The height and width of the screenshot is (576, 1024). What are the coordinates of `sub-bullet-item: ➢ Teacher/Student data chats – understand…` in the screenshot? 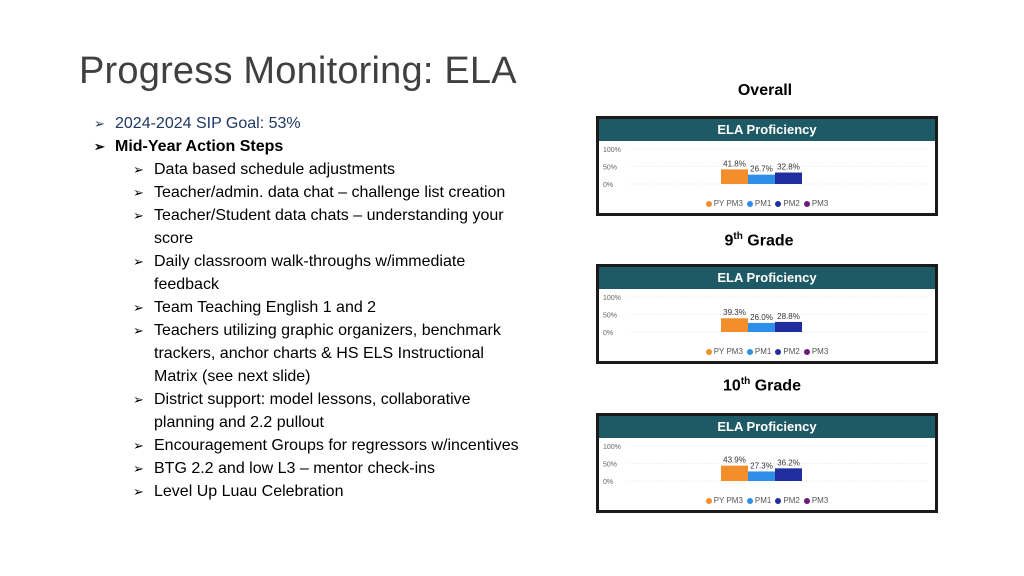 It's located at (328, 227).